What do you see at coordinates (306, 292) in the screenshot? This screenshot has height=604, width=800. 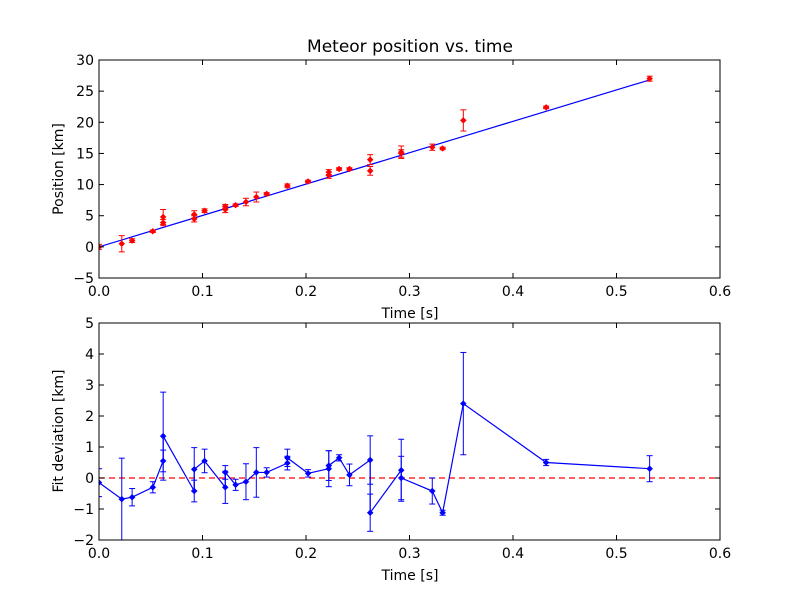 I see `position-x-tick-label: 0.2` at bounding box center [306, 292].